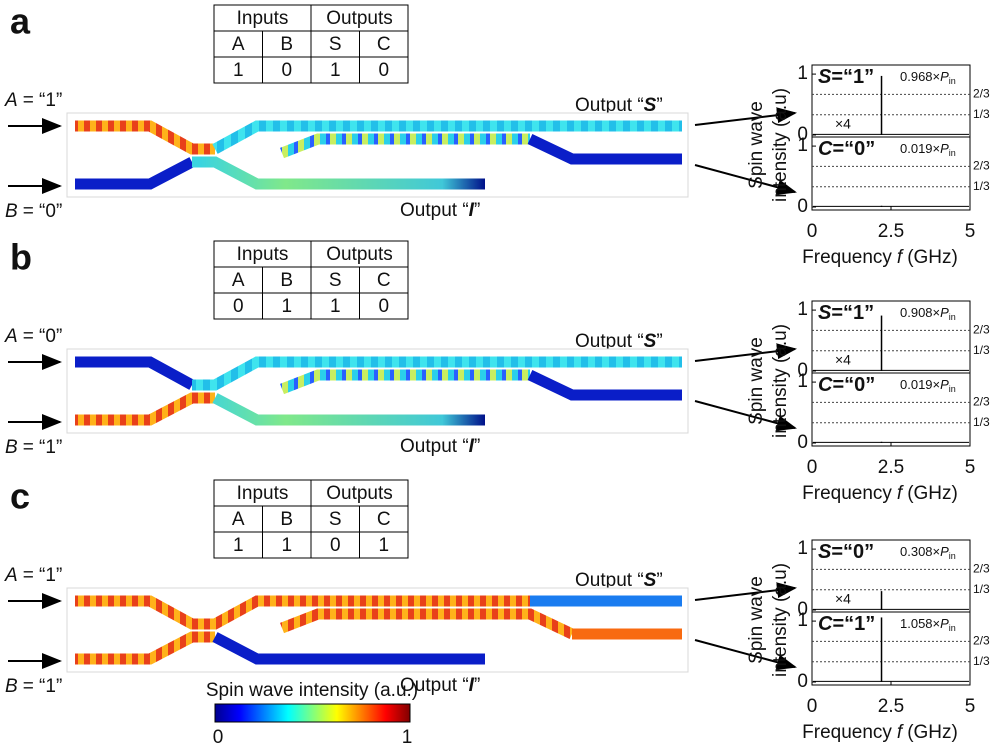 Image resolution: width=1000 pixels, height=749 pixels. I want to click on panel-label: b, so click(21, 257).